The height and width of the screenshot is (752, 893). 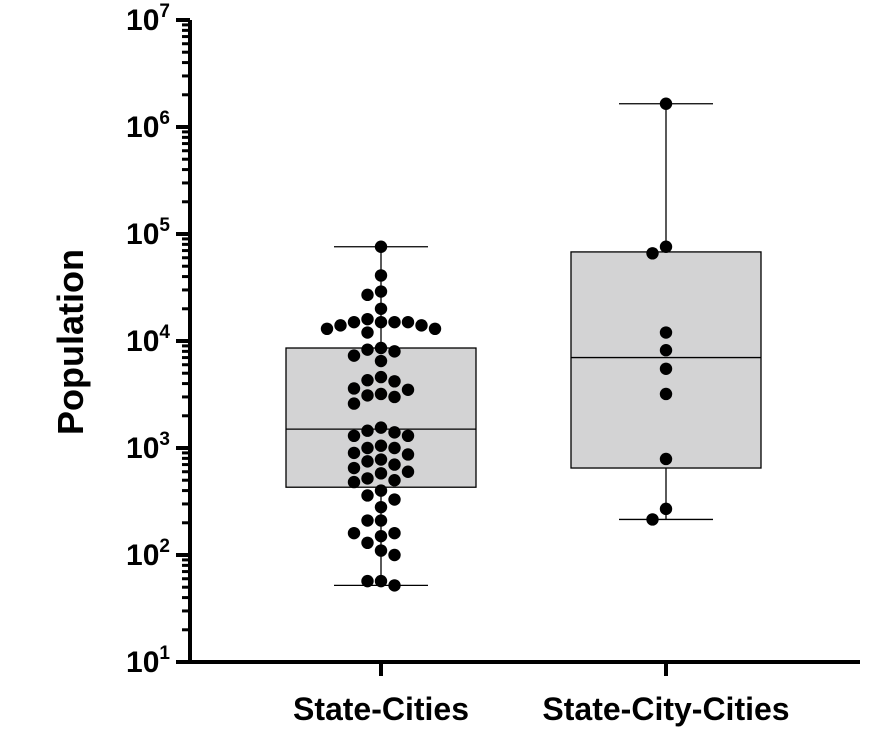 I want to click on y-tick-exponent: 2, so click(x=164, y=546).